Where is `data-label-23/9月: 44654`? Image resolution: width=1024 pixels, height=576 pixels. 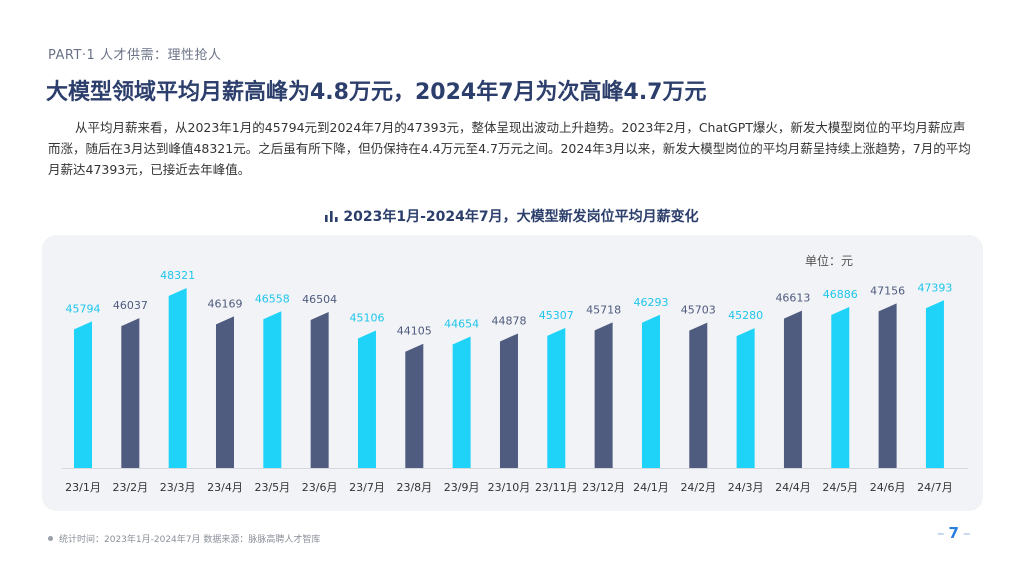
data-label-23/9月: 44654 is located at coordinates (461, 323).